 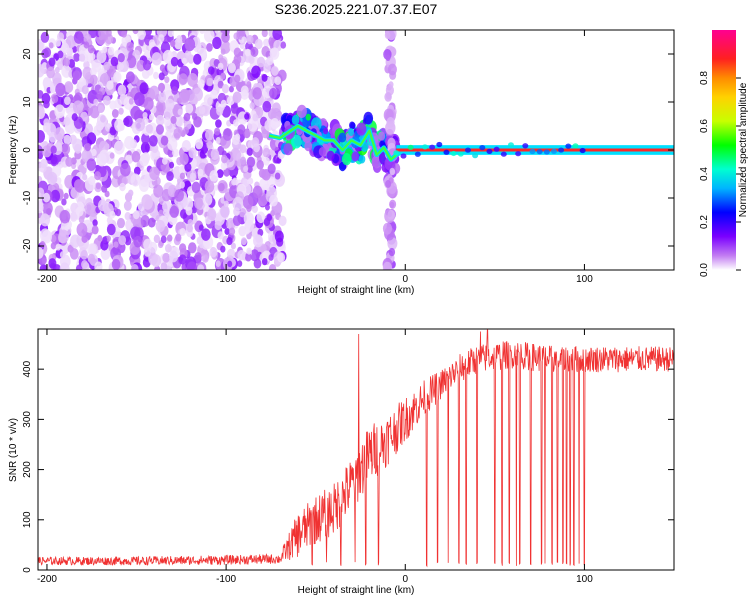 I want to click on x-tick-label: 0, so click(x=405, y=279).